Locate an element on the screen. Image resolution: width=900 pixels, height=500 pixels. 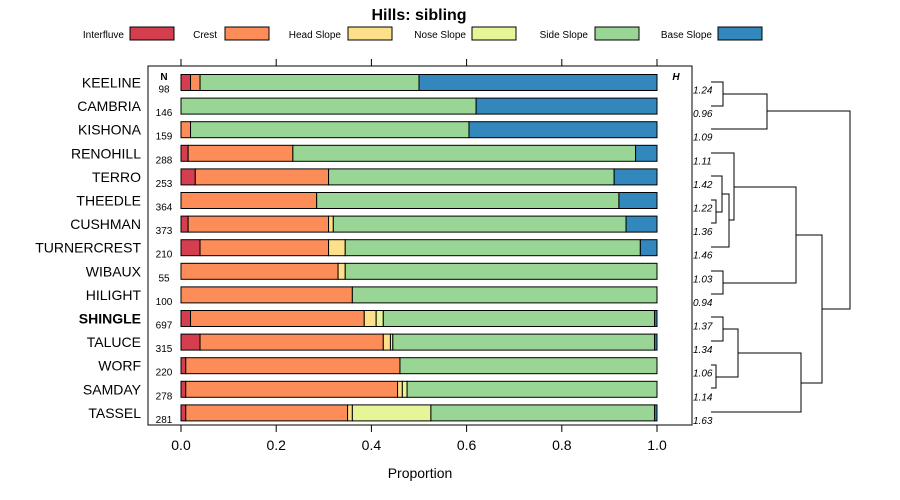
h-value: 1.46 is located at coordinates (703, 256).